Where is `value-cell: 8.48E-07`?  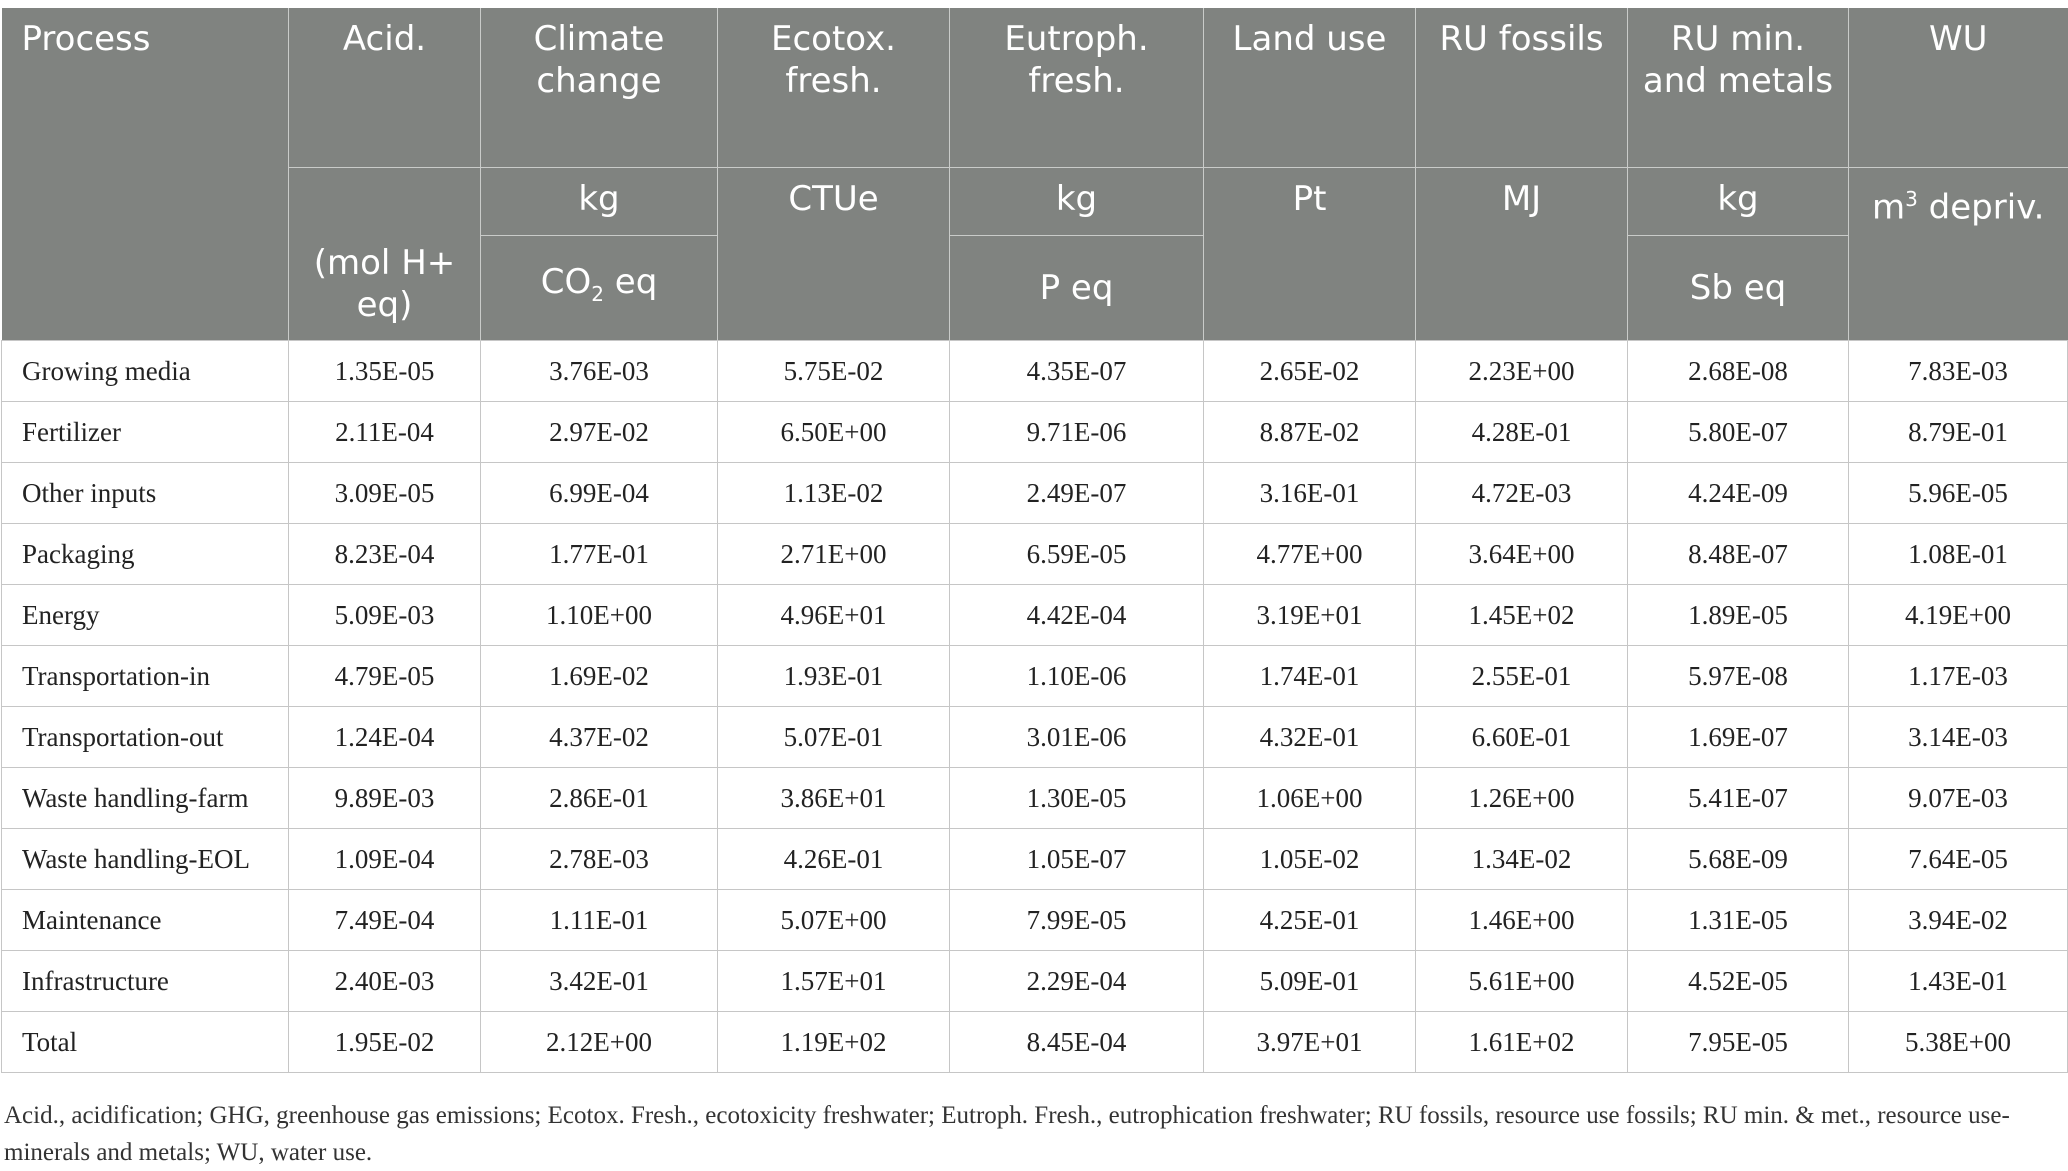 value-cell: 8.48E-07 is located at coordinates (1738, 554).